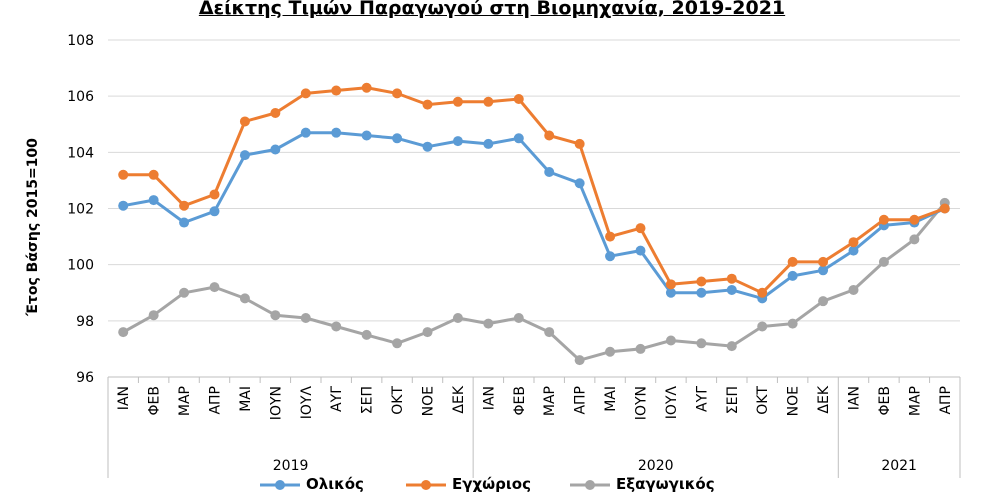 The height and width of the screenshot is (494, 984). What do you see at coordinates (608, 484) in the screenshot?
I see `legend: Ολικός Εγχώριος Εξαγωγικός` at bounding box center [608, 484].